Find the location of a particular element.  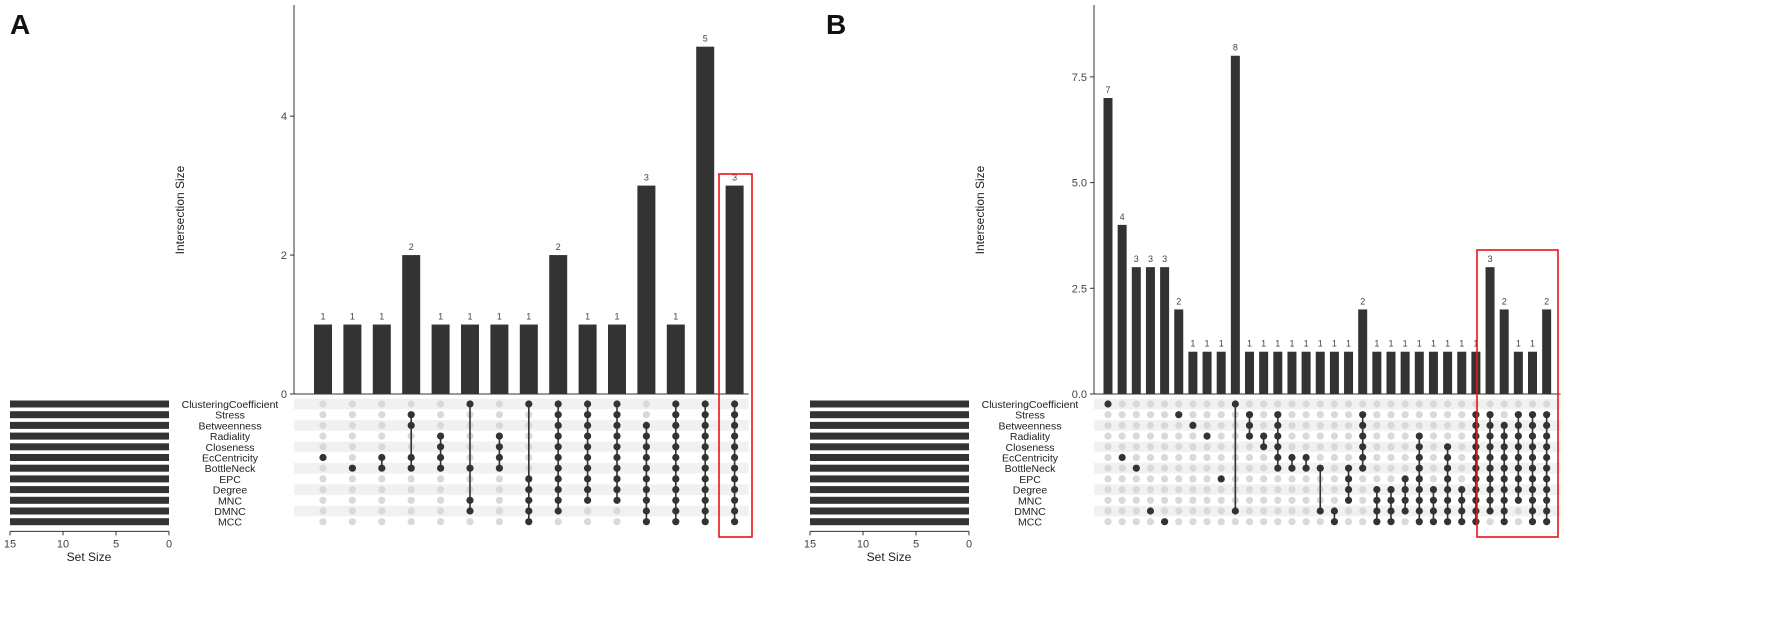

matrix-row-stripe-a is located at coordinates (521, 447).